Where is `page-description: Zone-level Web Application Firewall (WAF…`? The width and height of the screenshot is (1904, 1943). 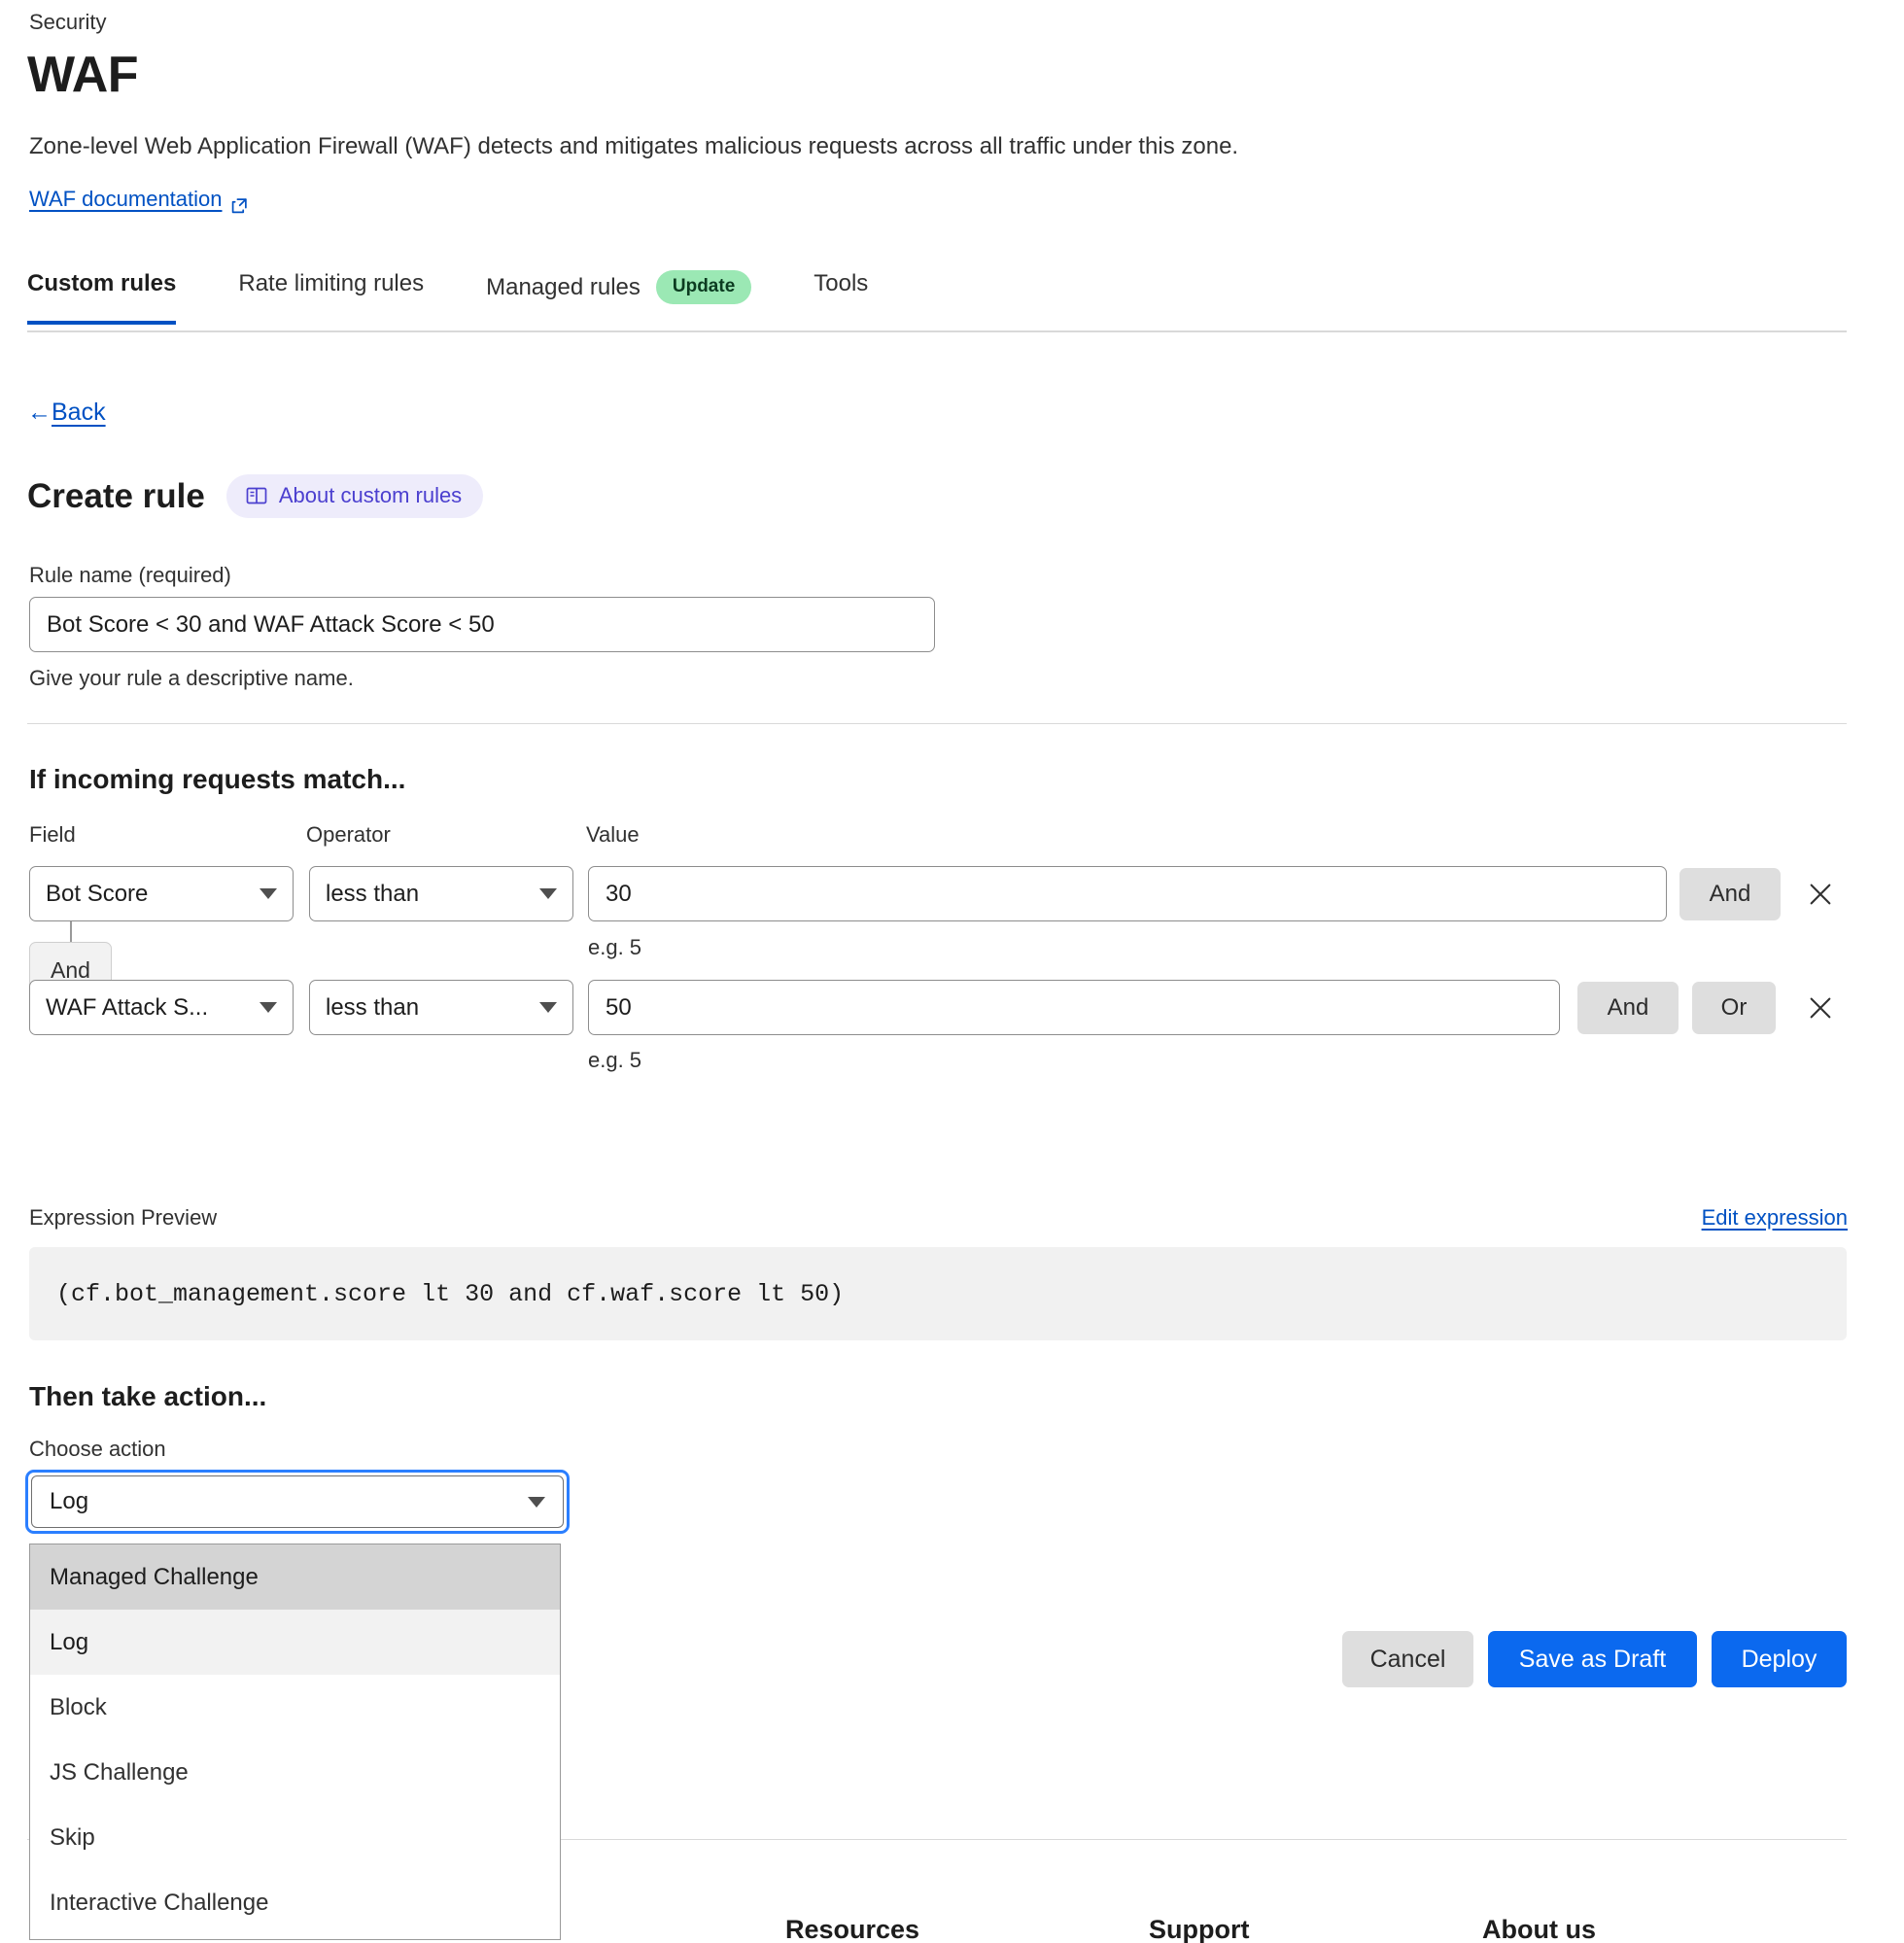
page-description: Zone-level Web Application Firewall (WAF… is located at coordinates (634, 146).